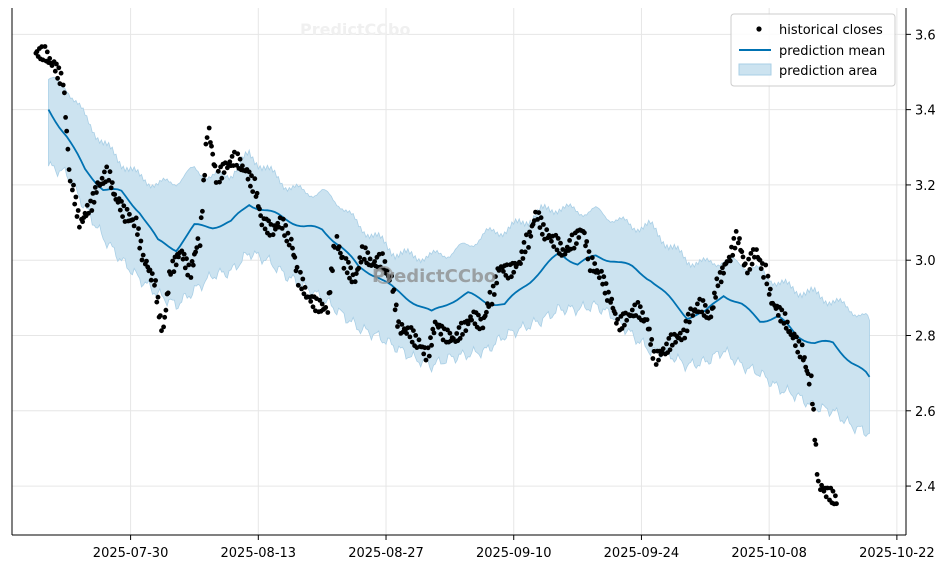 This screenshot has height=570, width=945. What do you see at coordinates (769, 553) in the screenshot?
I see `x-tick-label: 2025-10-08` at bounding box center [769, 553].